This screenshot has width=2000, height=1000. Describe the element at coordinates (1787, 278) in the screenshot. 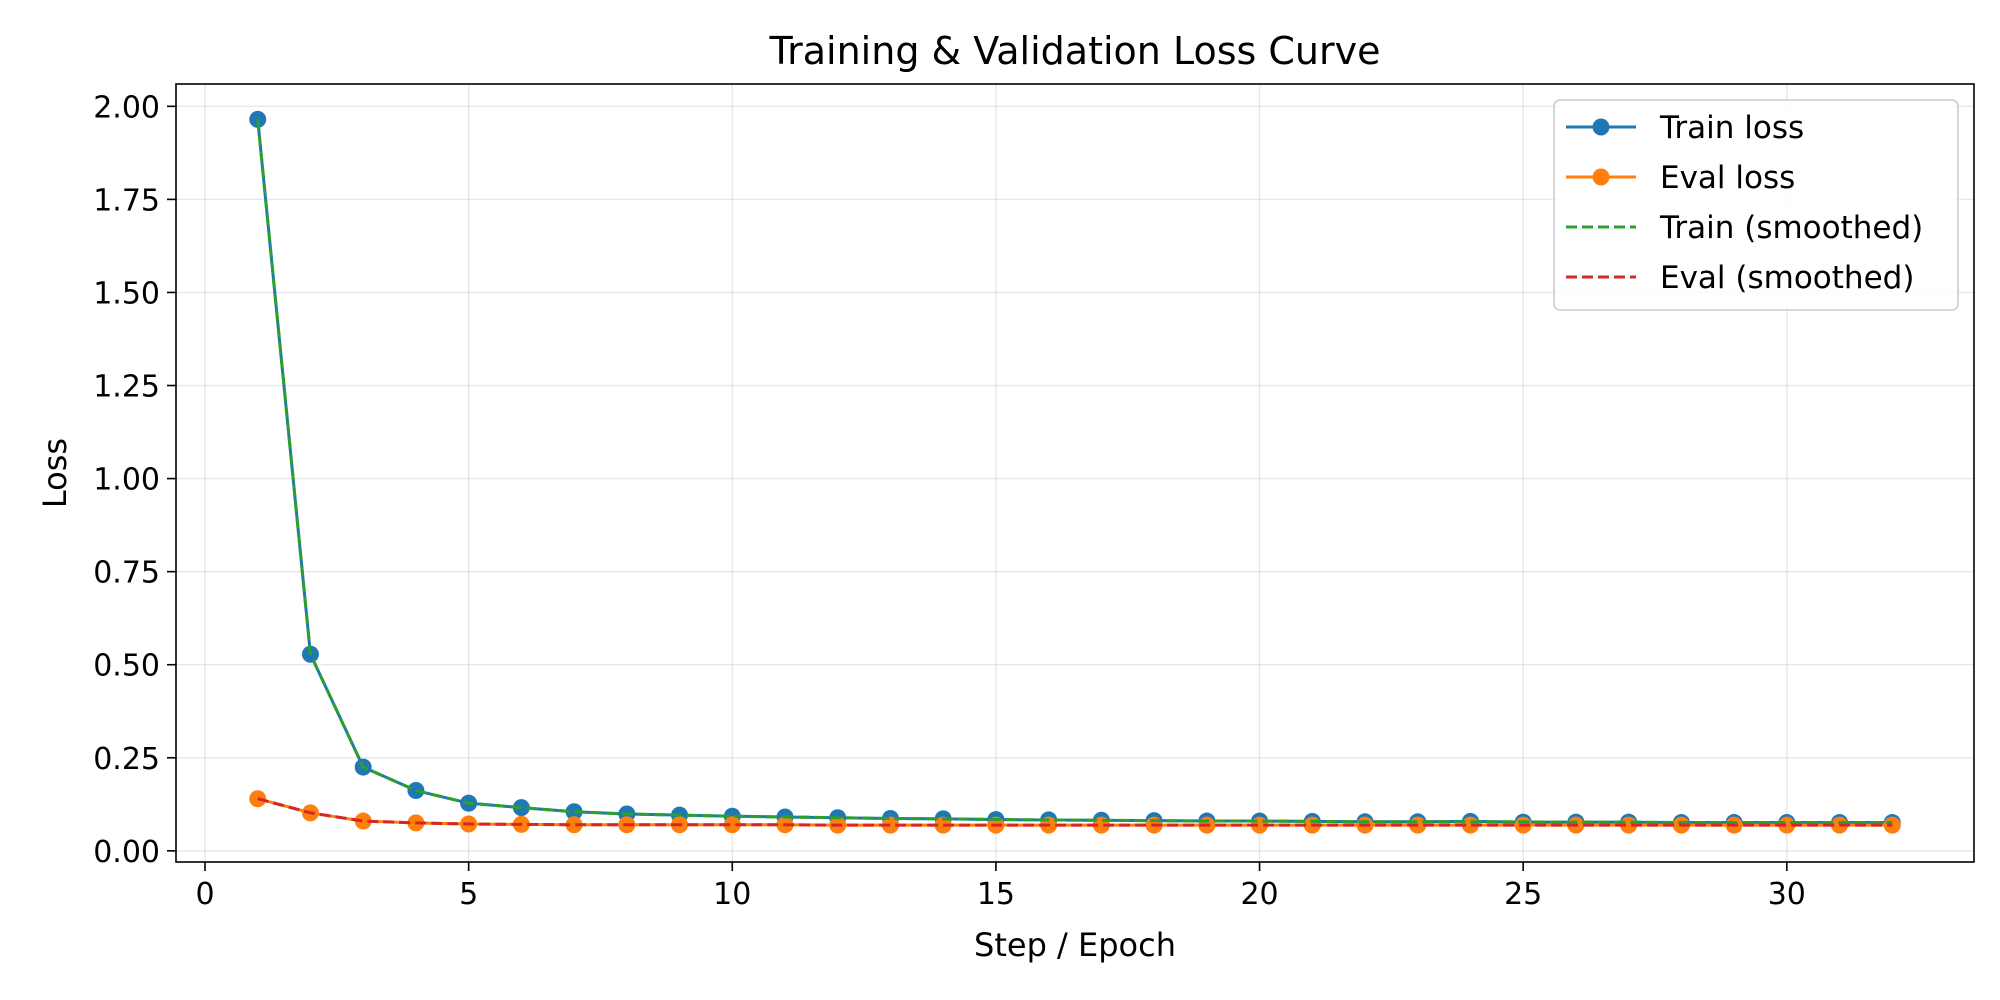

I see `legend-label: Eval (smoothed)` at that location.